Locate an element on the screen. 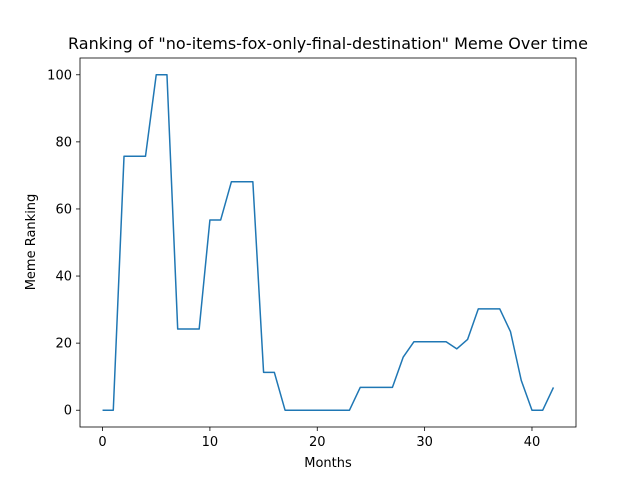 Image resolution: width=640 pixels, height=480 pixels. y-tick-label: 40 is located at coordinates (63, 277).